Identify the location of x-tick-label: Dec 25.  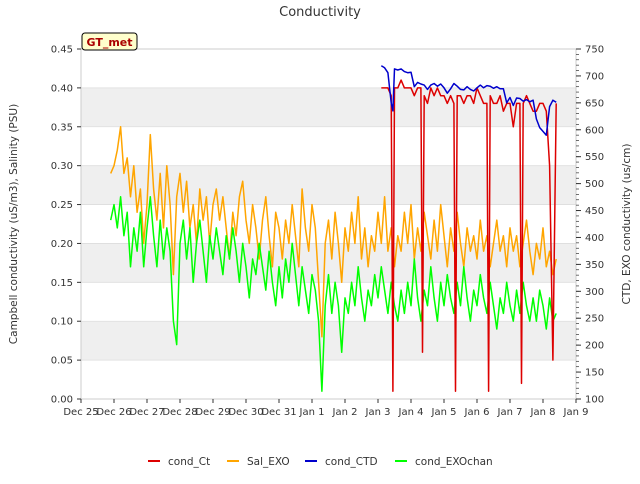
(80, 412).